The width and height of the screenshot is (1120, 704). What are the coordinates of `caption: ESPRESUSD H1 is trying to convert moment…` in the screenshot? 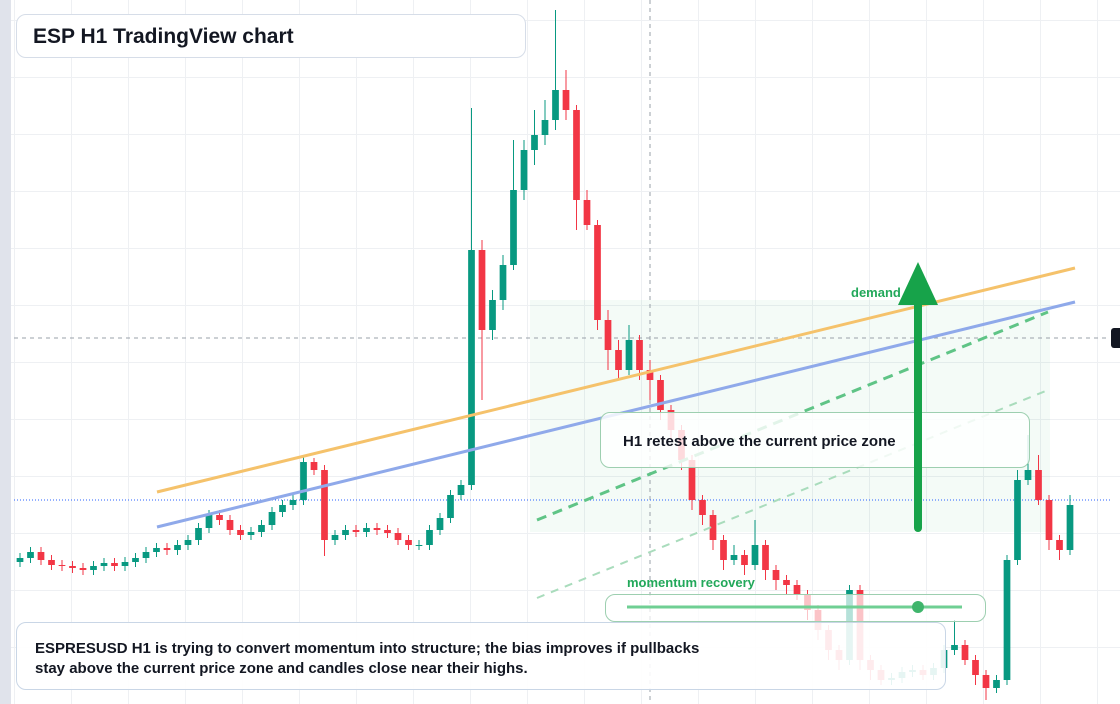 It's located at (367, 658).